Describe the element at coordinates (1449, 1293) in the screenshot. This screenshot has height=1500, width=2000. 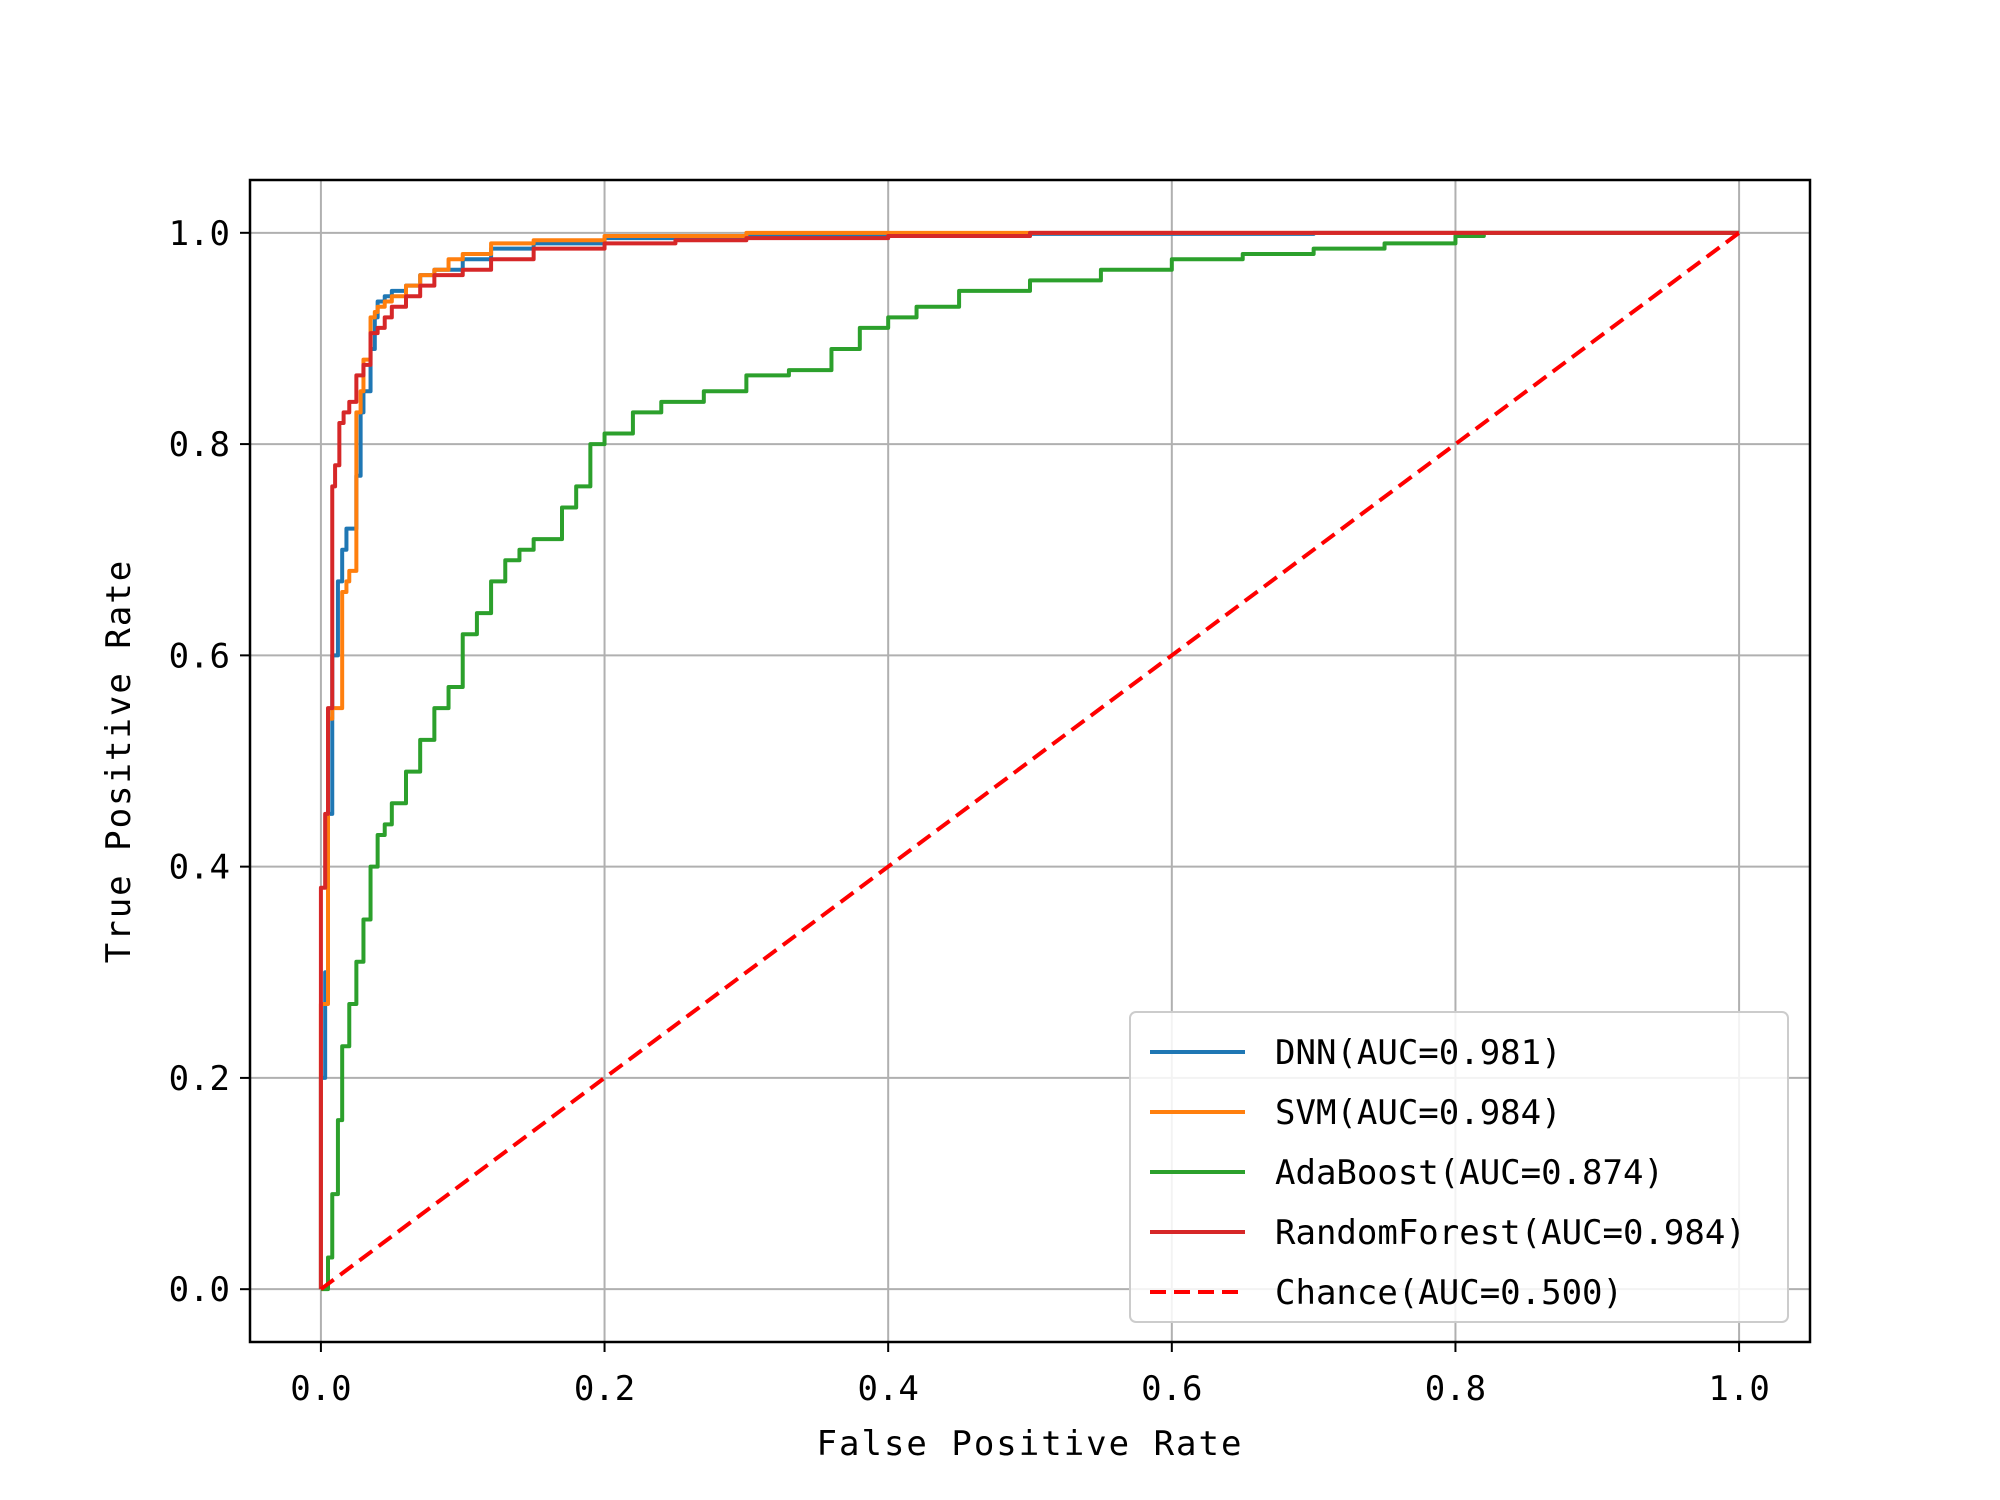
I see `legend-label-4: Chance(AUC=0.500)` at that location.